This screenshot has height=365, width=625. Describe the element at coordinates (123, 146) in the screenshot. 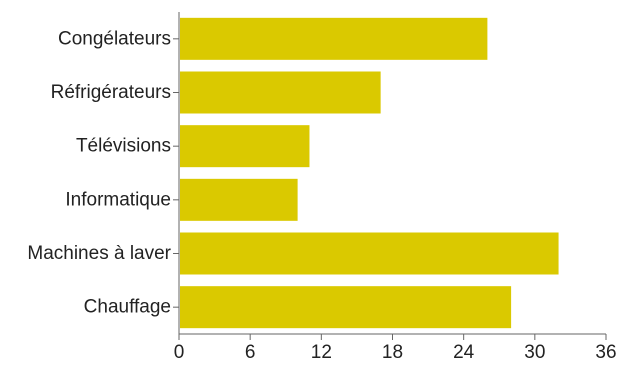

I see `category-label-televisions: Télévisions` at that location.